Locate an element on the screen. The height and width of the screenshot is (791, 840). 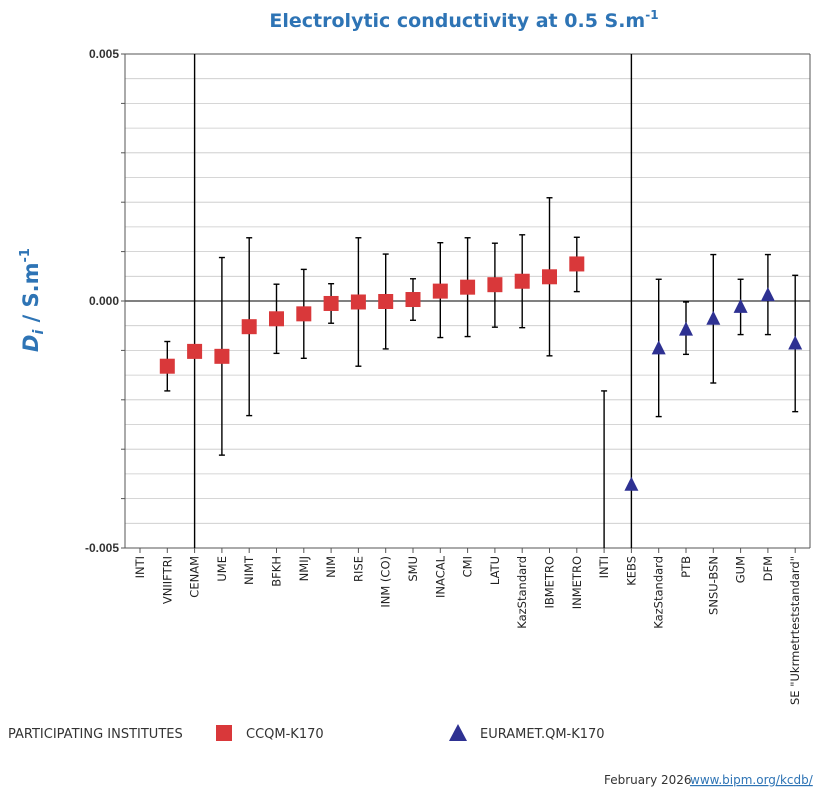
x-tick-label: SNSU-BSN is located at coordinates (713, 585).